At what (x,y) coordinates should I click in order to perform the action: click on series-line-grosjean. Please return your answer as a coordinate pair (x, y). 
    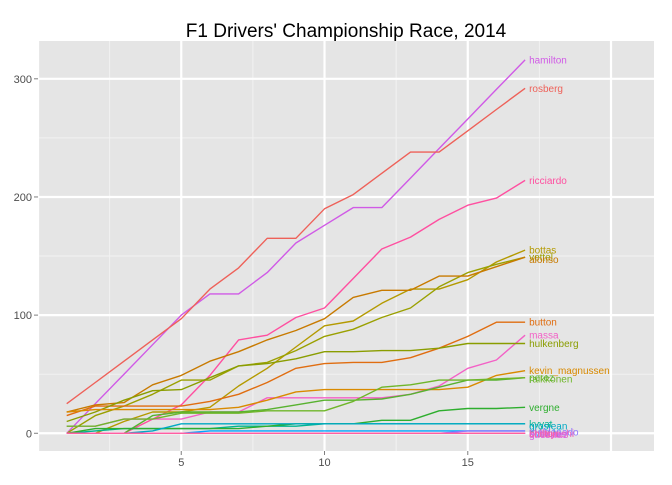
    Looking at the image, I should click on (296, 428).